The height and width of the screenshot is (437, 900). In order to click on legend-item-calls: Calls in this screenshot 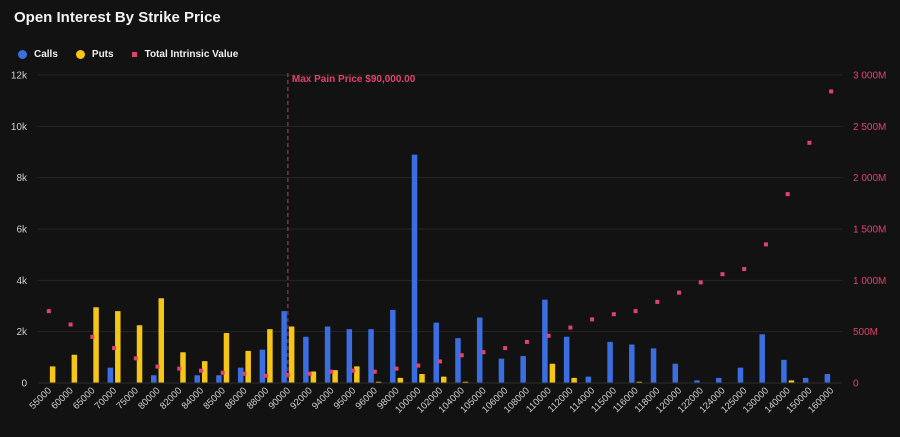, I will do `click(38, 54)`.